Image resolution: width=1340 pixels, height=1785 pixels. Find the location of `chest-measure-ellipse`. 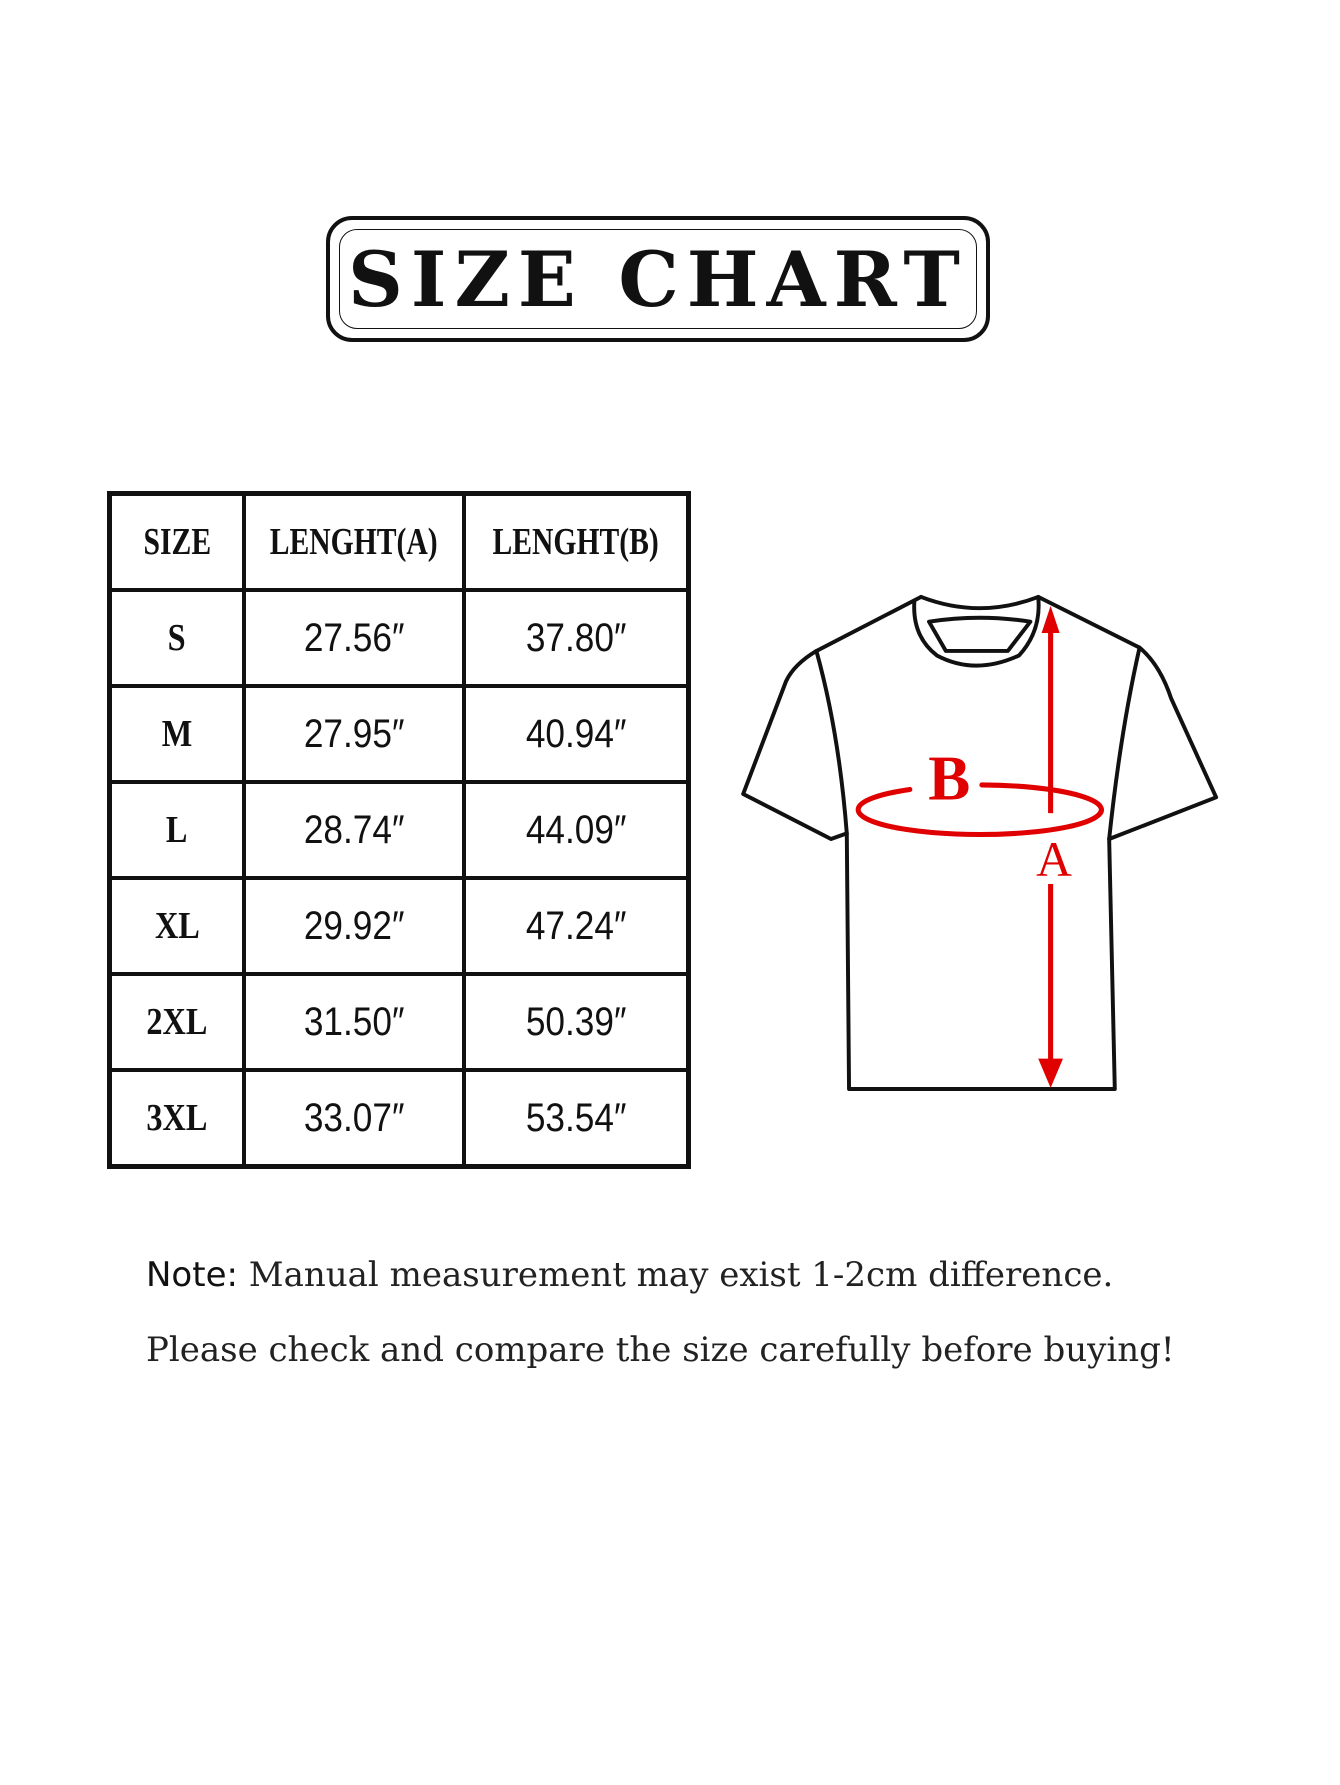

chest-measure-ellipse is located at coordinates (979, 810).